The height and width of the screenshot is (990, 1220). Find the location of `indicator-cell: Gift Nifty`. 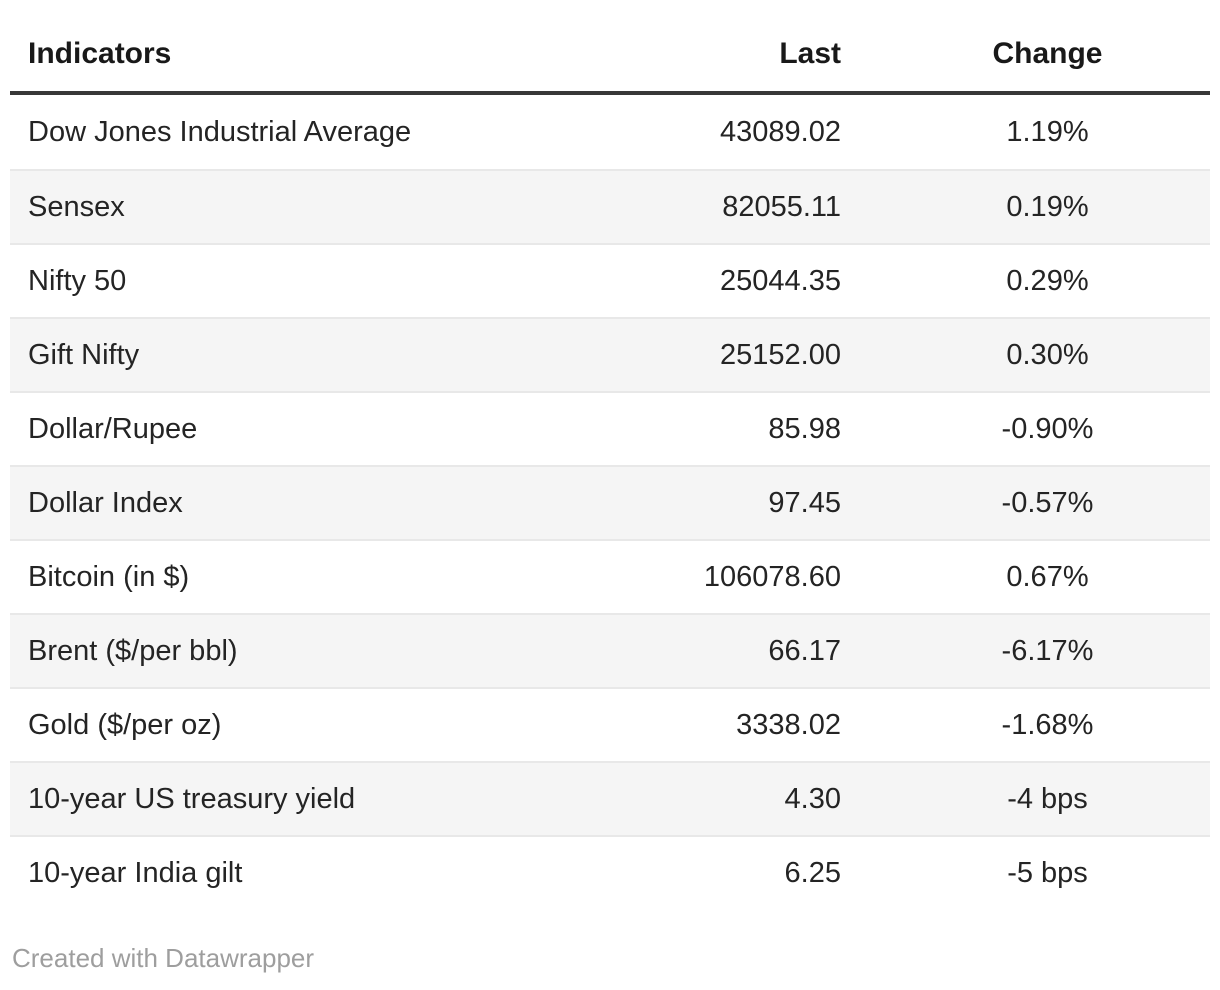

indicator-cell: Gift Nifty is located at coordinates (84, 354).